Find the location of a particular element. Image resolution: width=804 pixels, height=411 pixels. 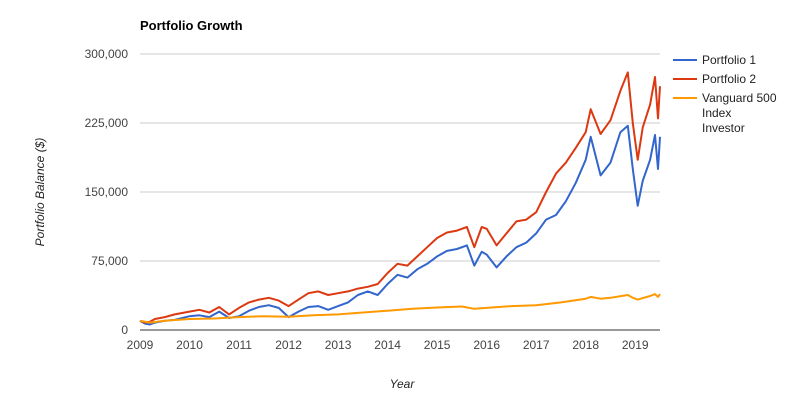

y-tick-label: 225,000 is located at coordinates (107, 123).